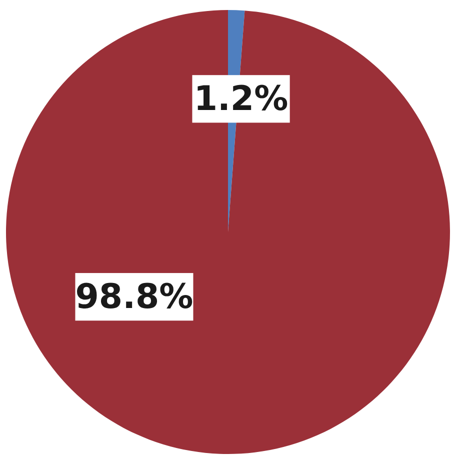 This screenshot has width=454, height=457. What do you see at coordinates (134, 296) in the screenshot?
I see `data-label: 98.8%` at bounding box center [134, 296].